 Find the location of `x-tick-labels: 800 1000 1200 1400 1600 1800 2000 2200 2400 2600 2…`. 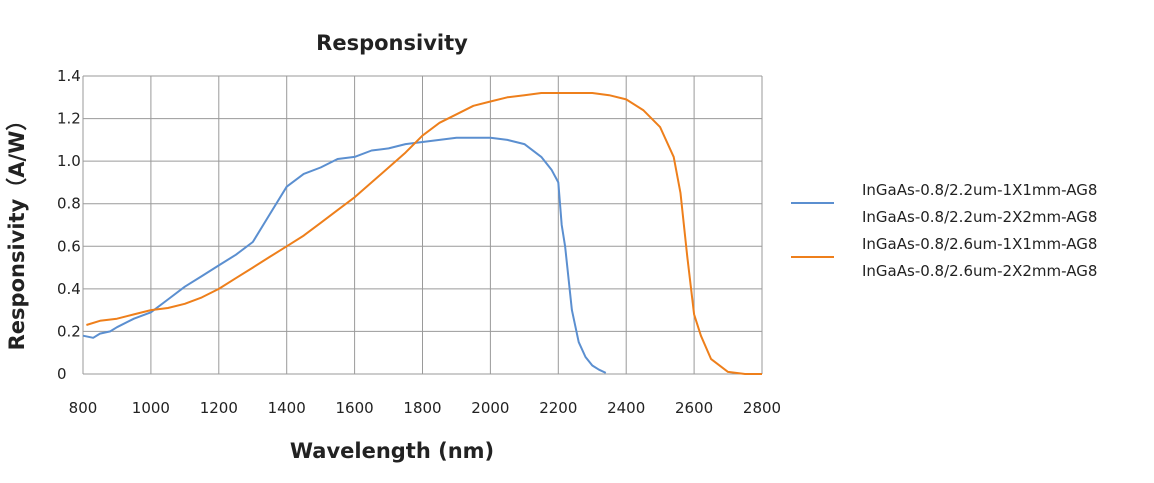

x-tick-labels: 800 1000 1200 1400 1600 1800 2000 2200 2400 2600 2… is located at coordinates (425, 408).